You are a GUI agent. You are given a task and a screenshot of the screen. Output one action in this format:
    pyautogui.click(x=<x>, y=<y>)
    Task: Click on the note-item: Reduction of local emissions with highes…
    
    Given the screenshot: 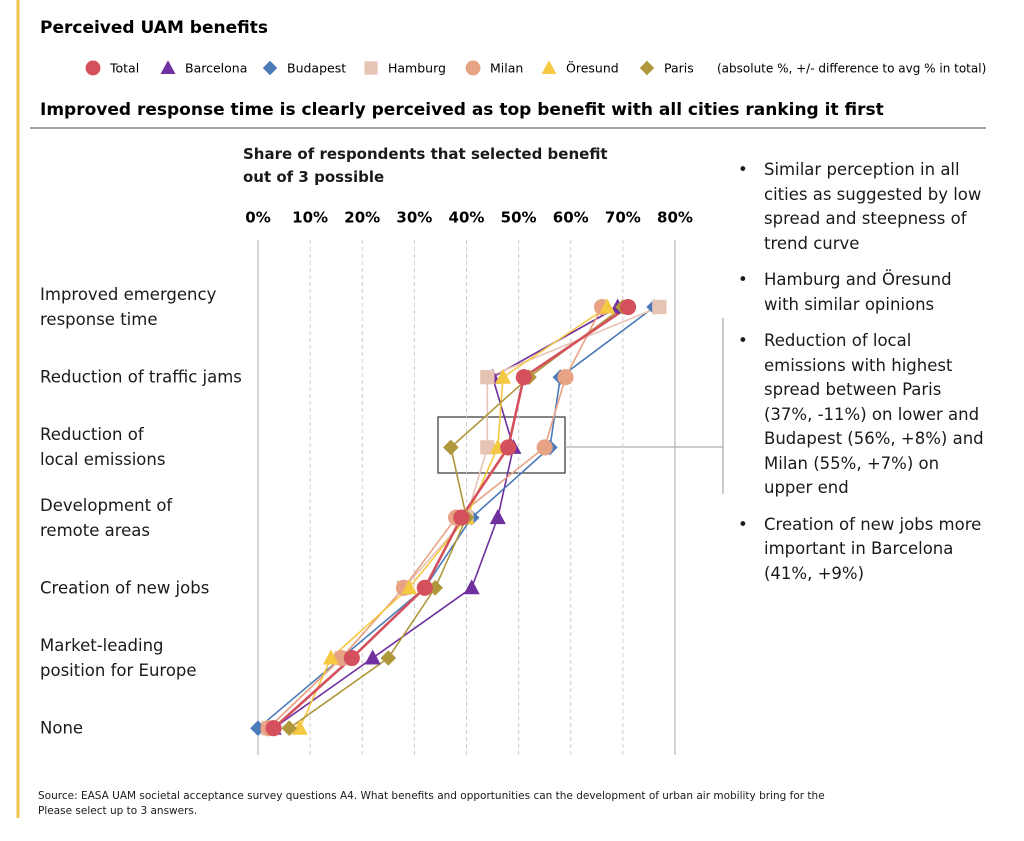 What is the action you would take?
    pyautogui.click(x=863, y=415)
    